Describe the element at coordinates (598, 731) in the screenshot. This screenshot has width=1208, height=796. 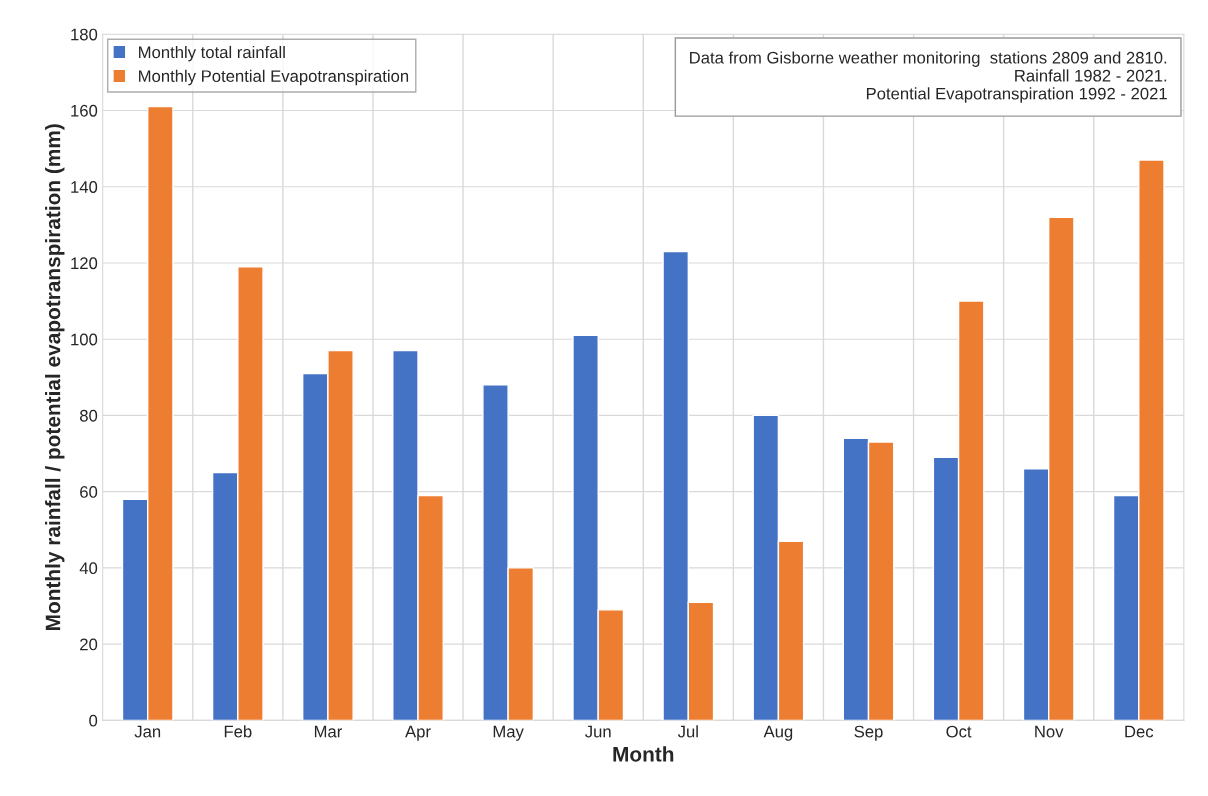
I see `x-tick-label: Jun` at that location.